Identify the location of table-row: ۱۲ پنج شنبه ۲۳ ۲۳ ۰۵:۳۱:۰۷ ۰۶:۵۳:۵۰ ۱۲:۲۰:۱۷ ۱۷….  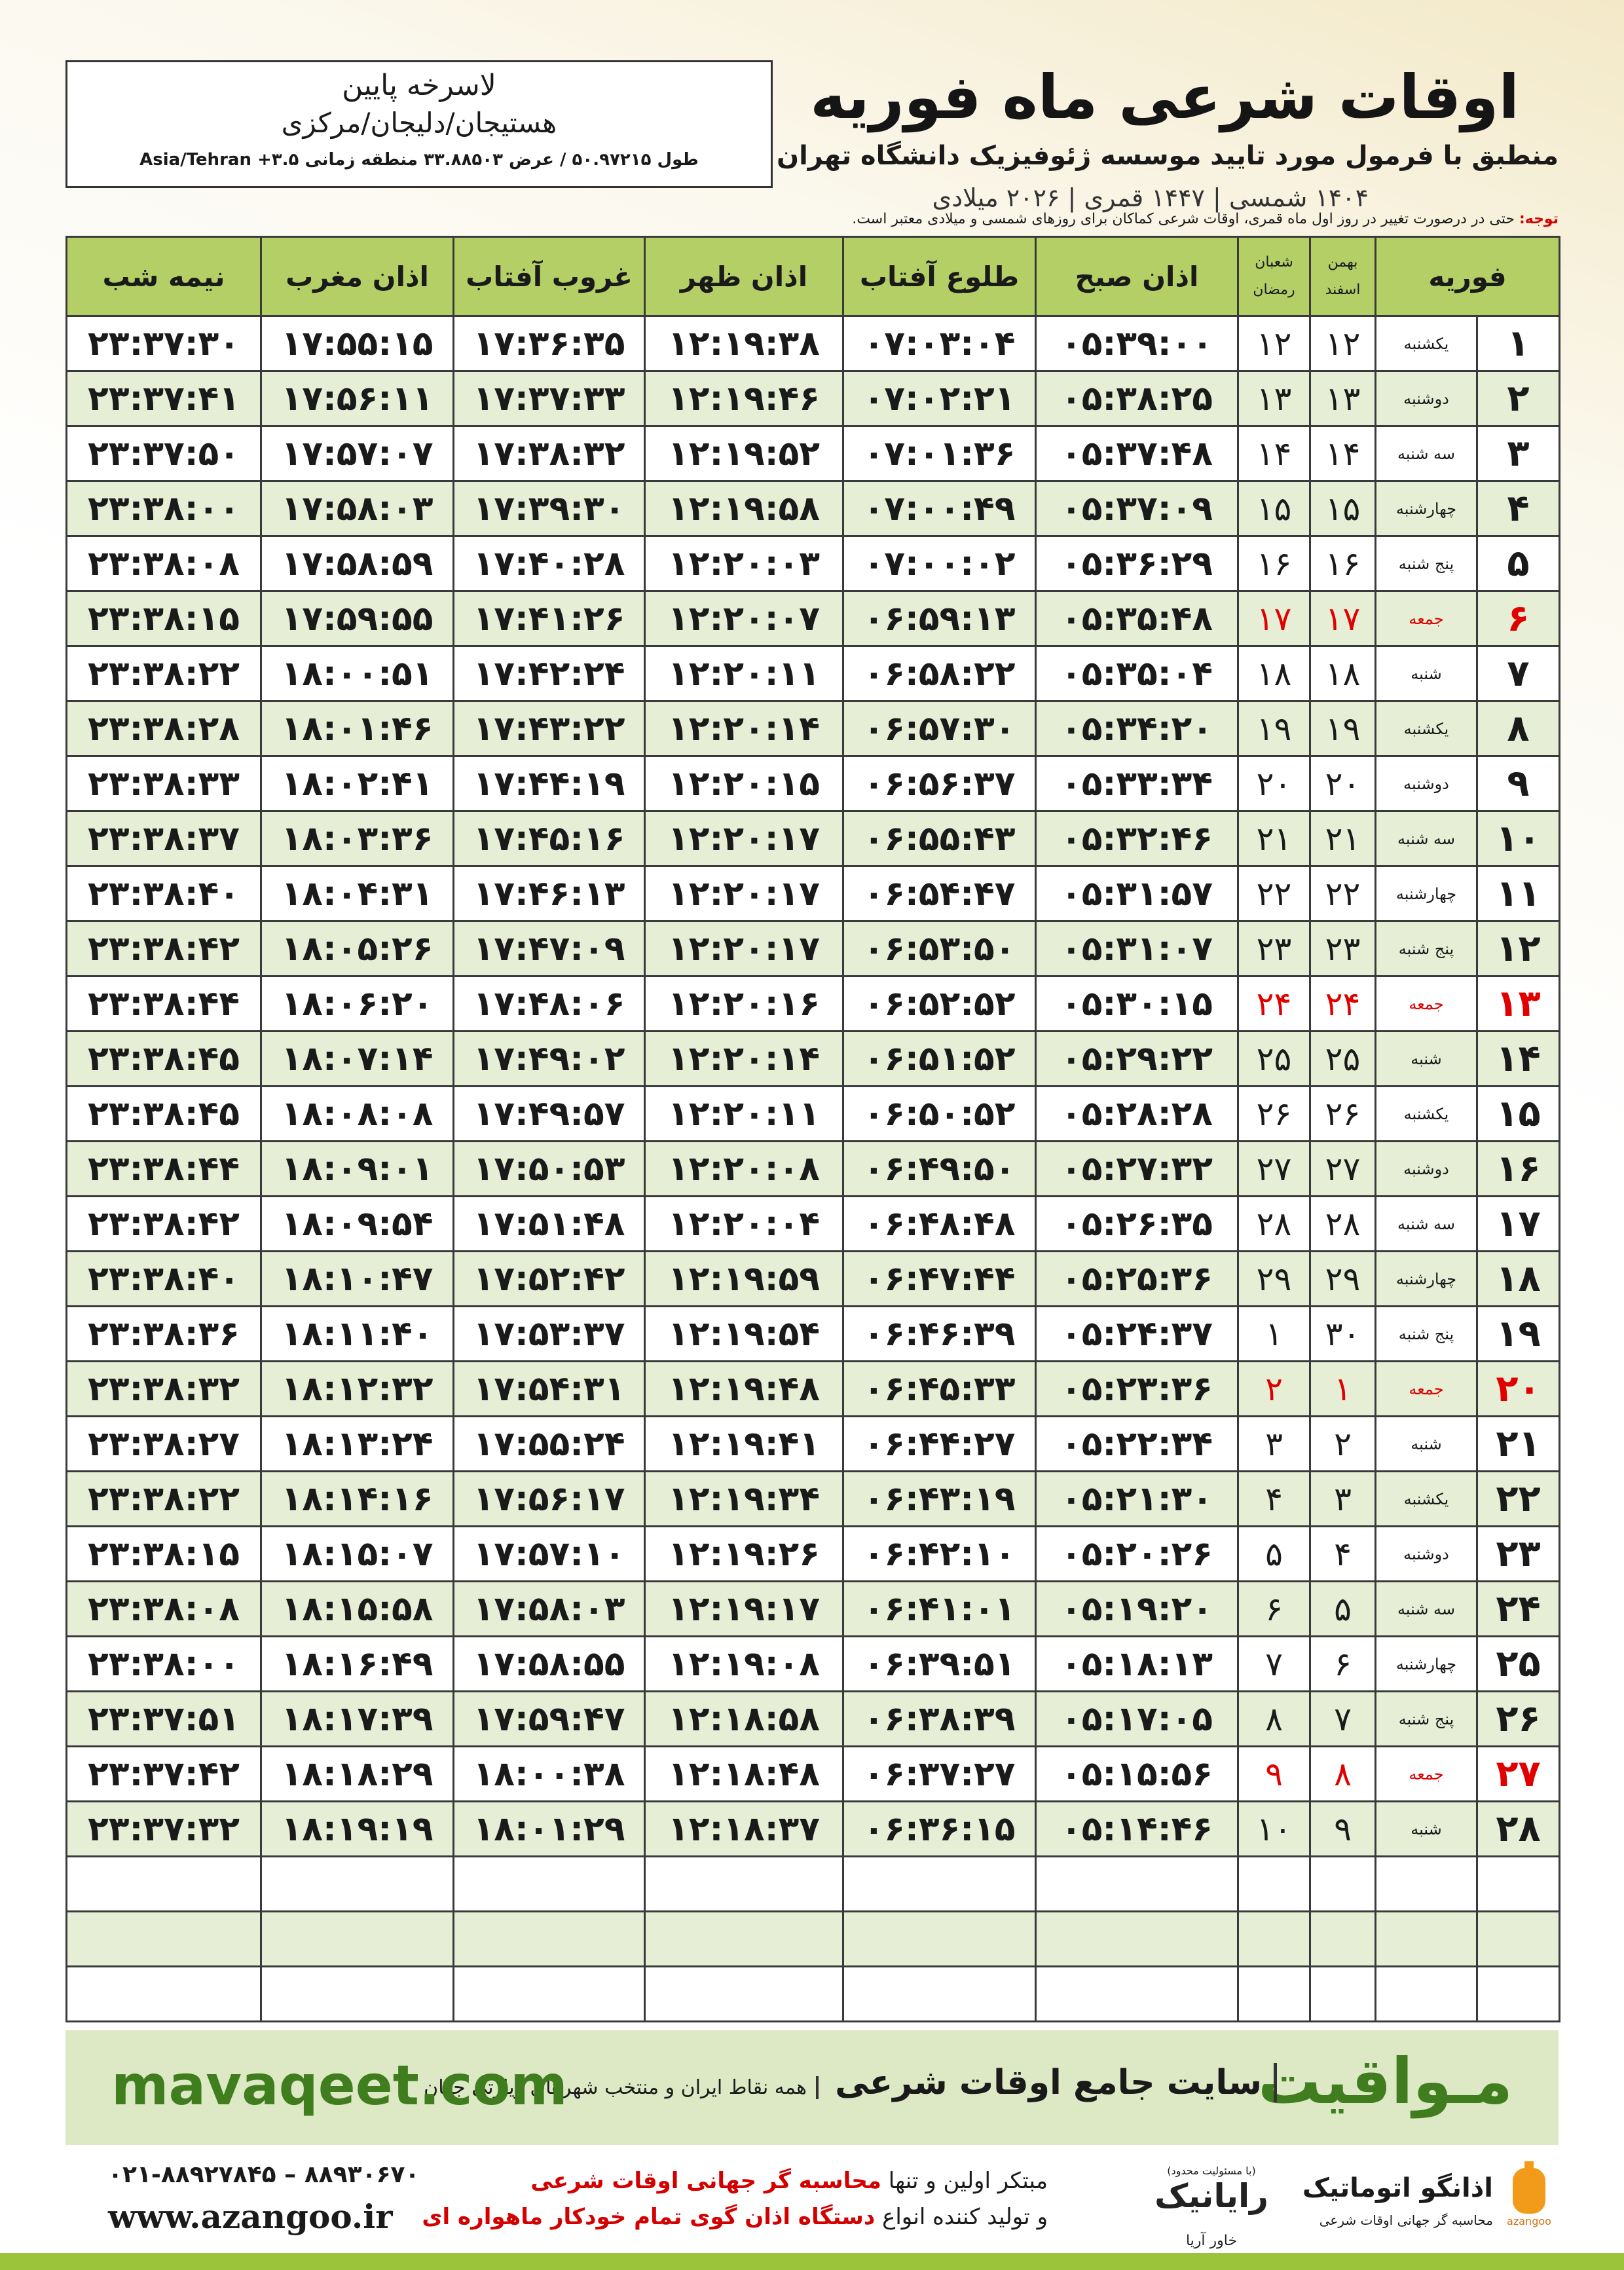
(813, 948).